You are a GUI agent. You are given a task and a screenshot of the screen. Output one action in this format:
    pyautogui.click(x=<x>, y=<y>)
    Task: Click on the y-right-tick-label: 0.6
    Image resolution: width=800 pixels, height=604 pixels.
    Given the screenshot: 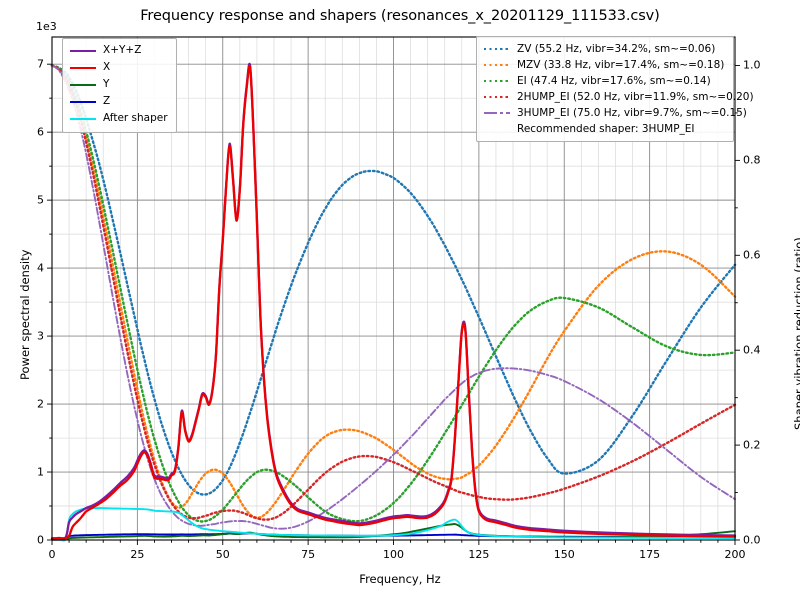 What is the action you would take?
    pyautogui.click(x=752, y=255)
    